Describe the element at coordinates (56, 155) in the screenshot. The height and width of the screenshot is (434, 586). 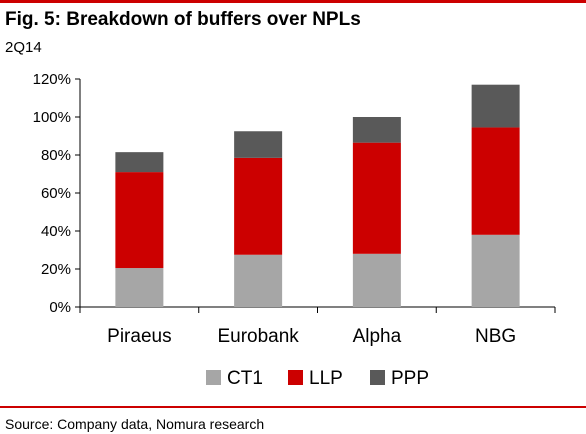
I see `y-tick-label: 80%` at that location.